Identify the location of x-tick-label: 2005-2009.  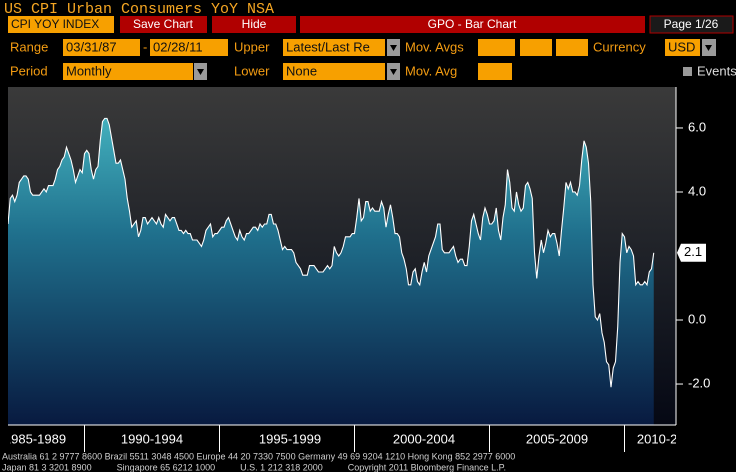
(557, 438).